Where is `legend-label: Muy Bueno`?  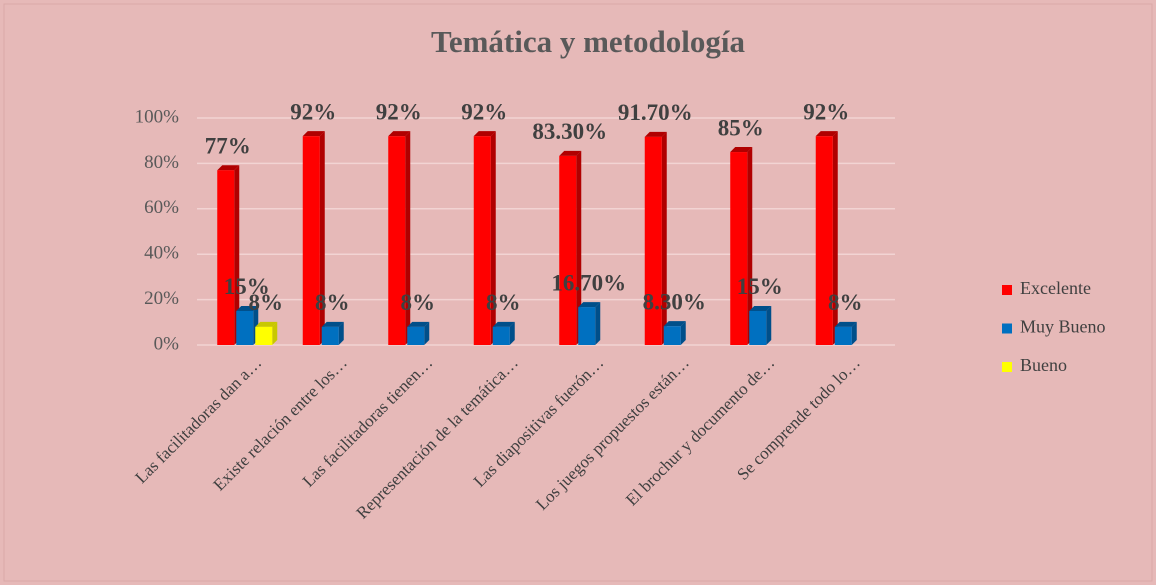
legend-label: Muy Bueno is located at coordinates (1063, 327).